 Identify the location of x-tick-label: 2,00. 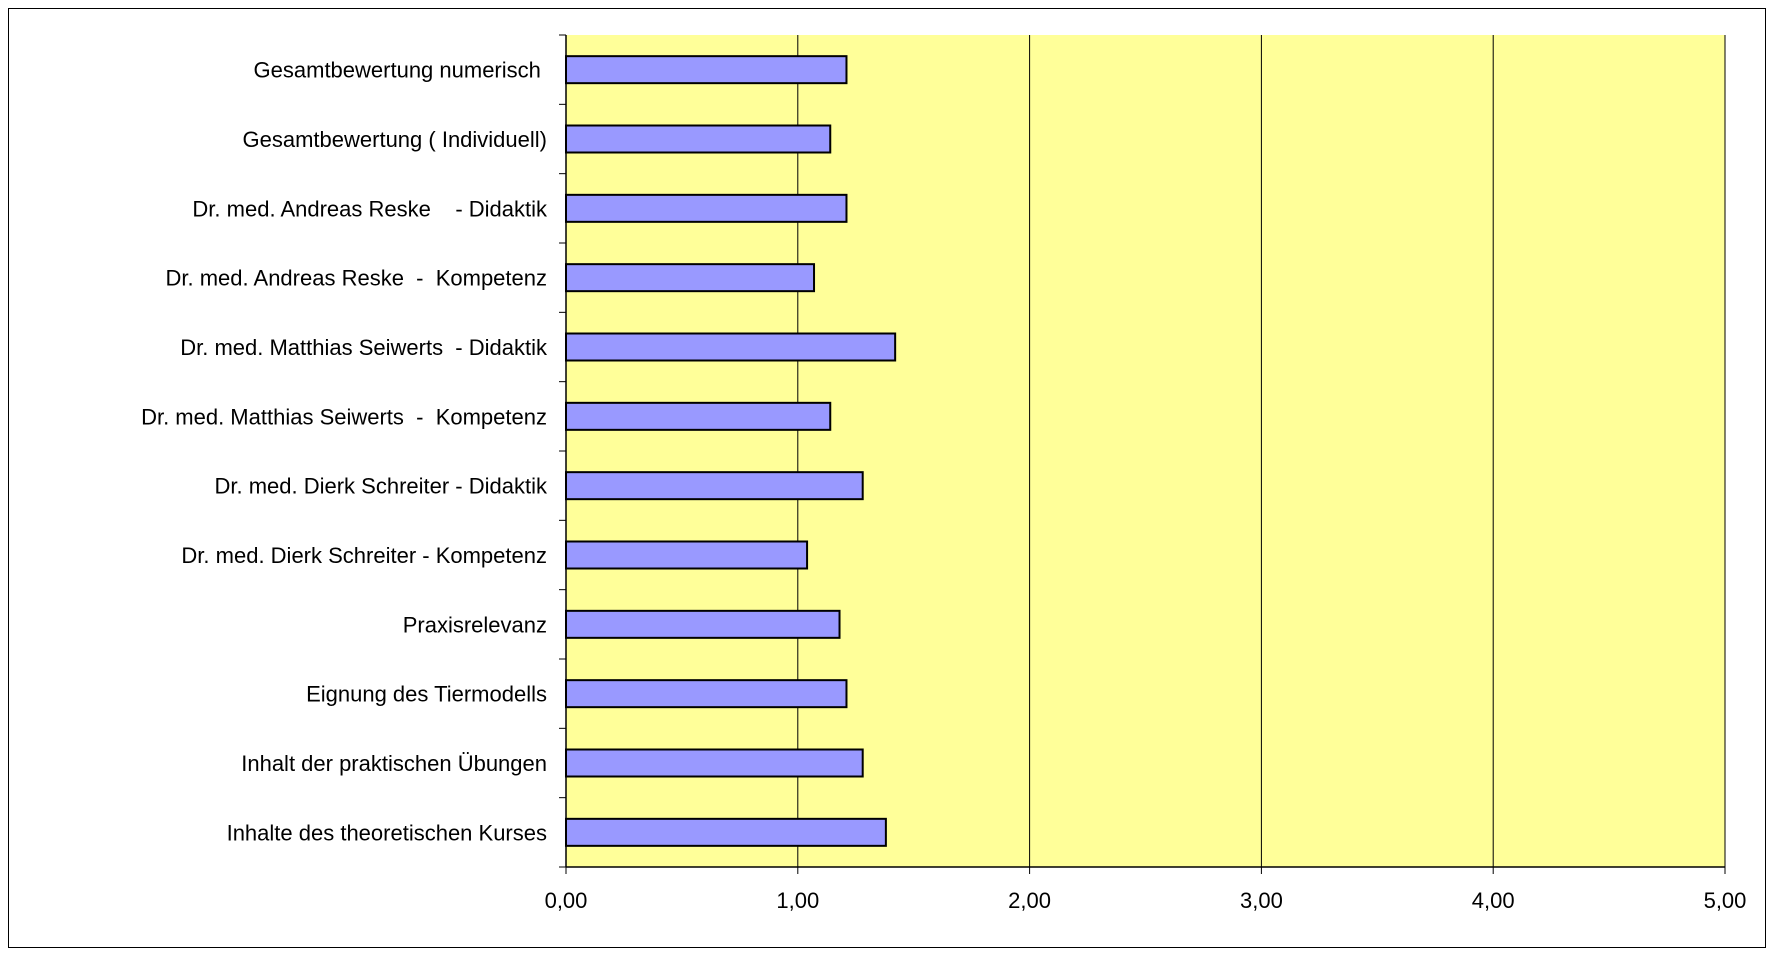
(1029, 900).